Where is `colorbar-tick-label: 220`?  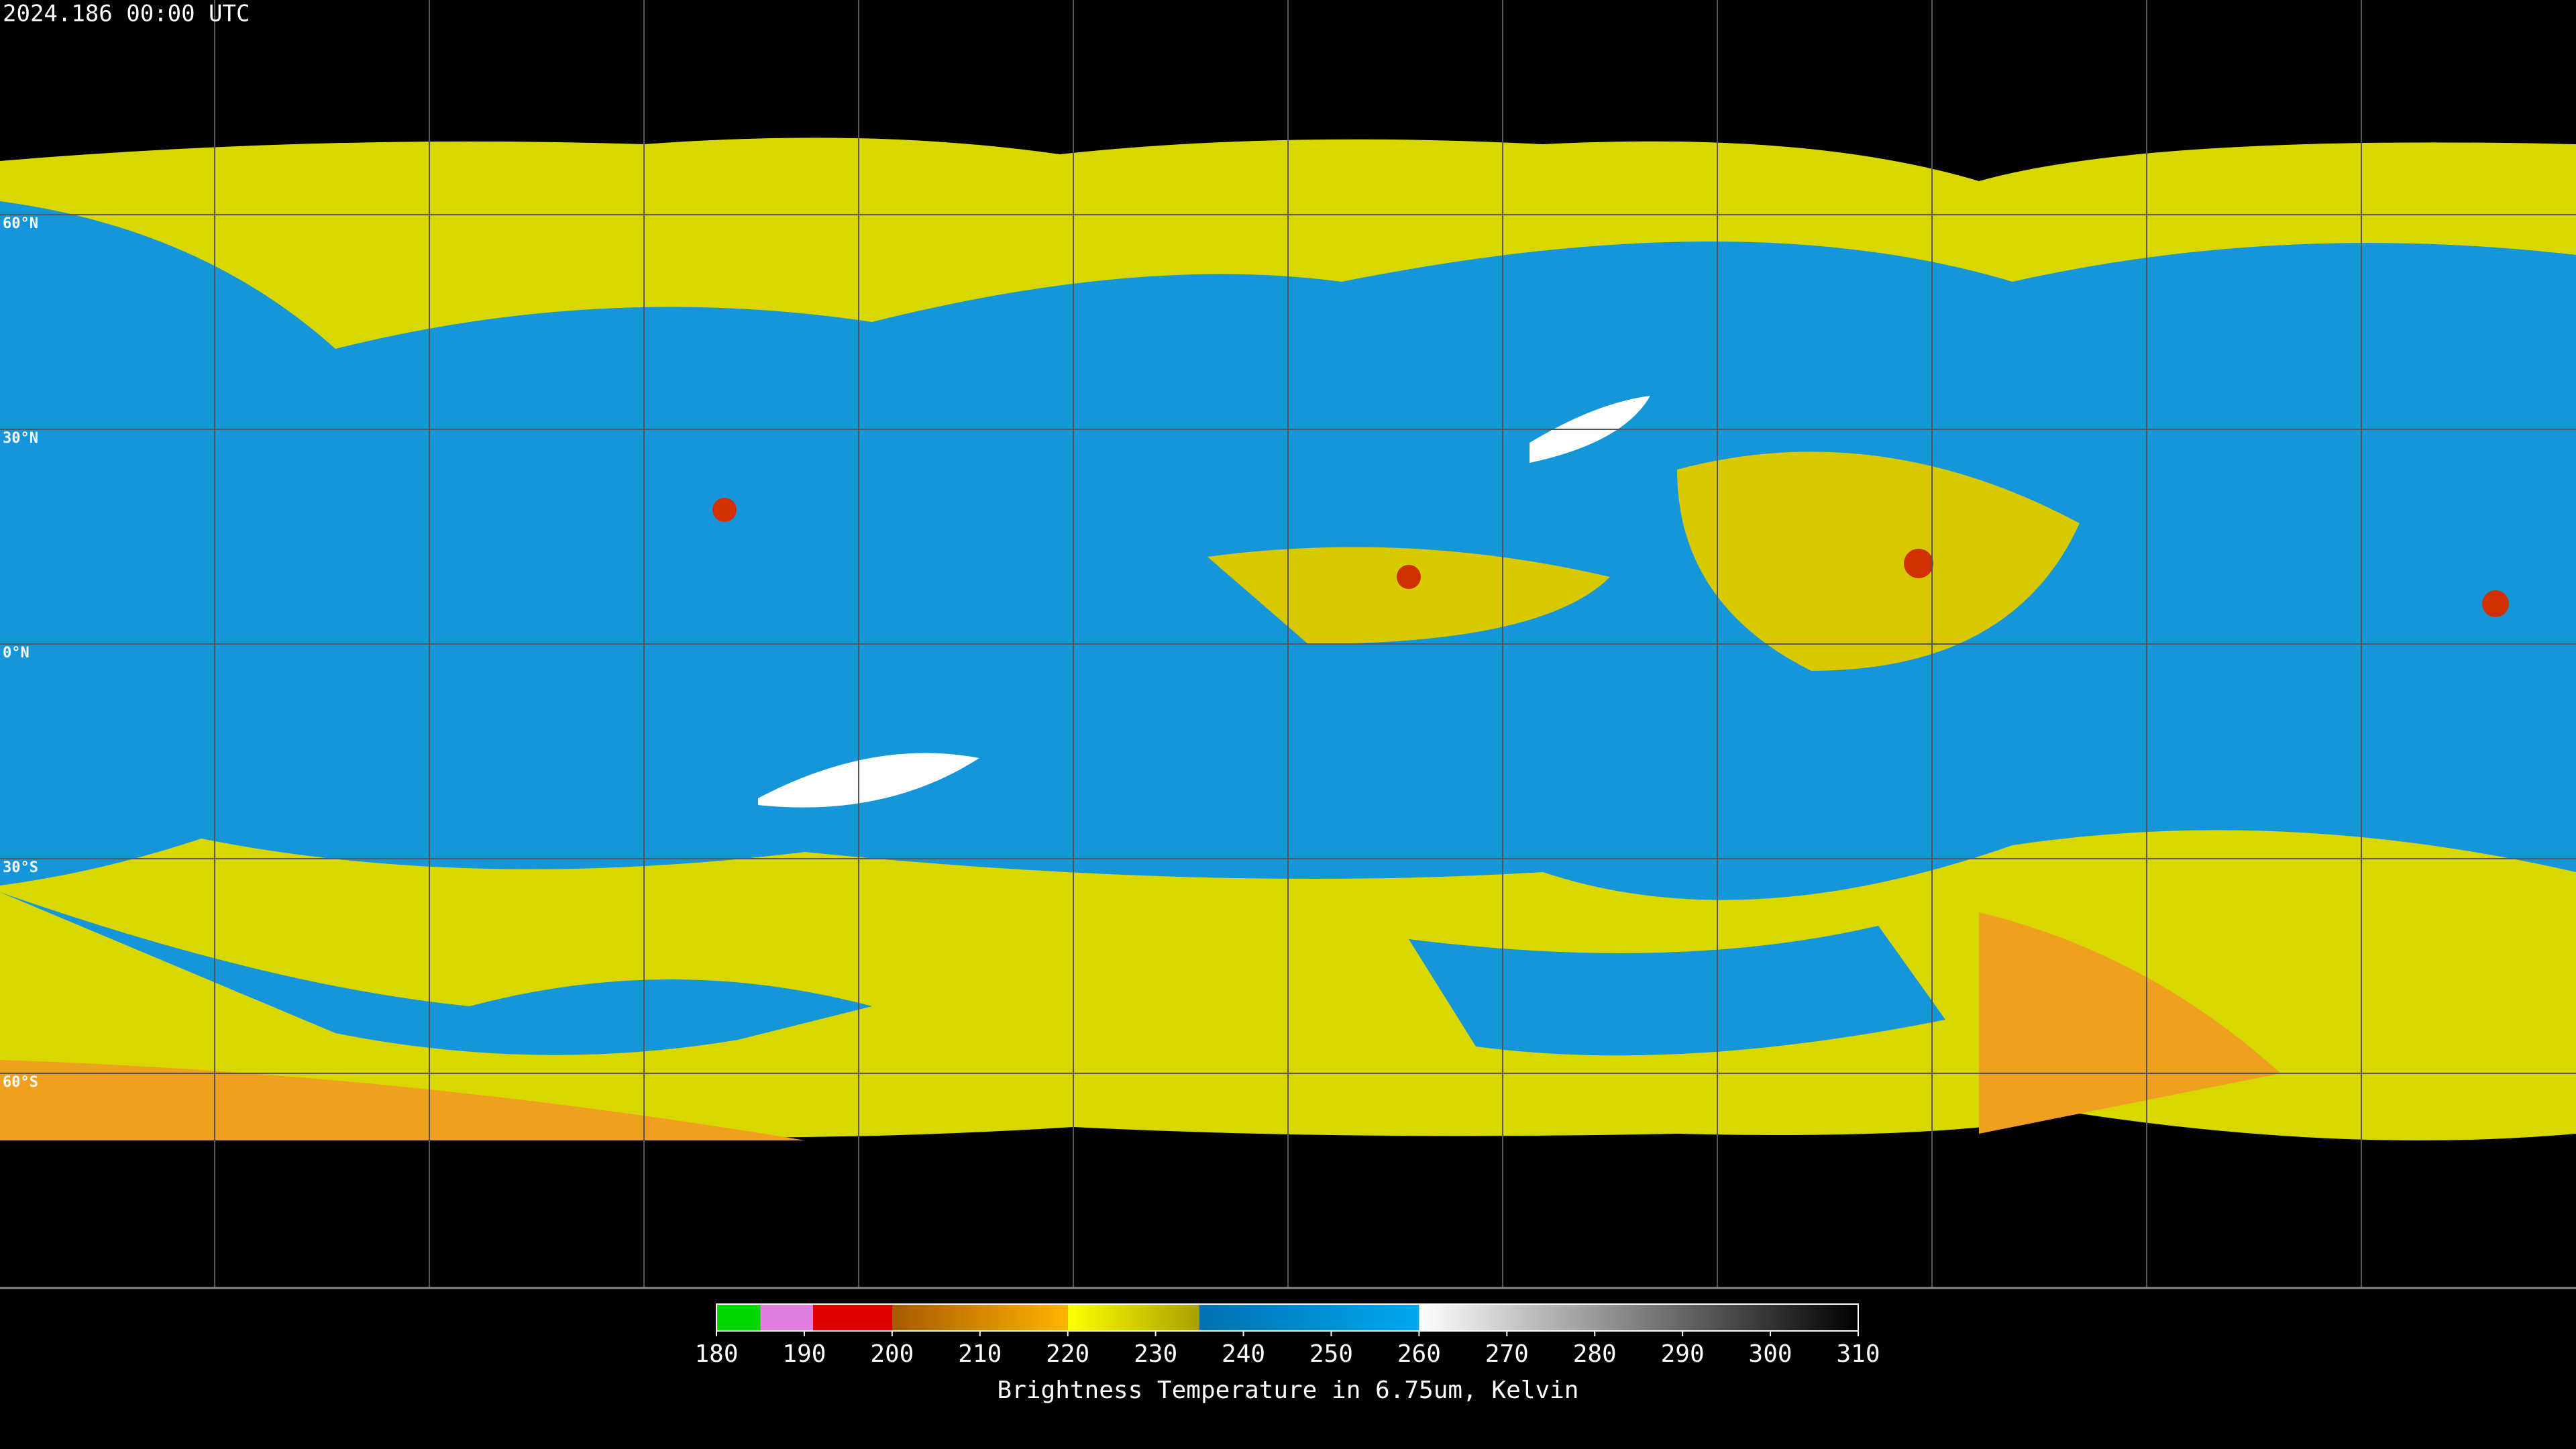
colorbar-tick-label: 220 is located at coordinates (1067, 1354).